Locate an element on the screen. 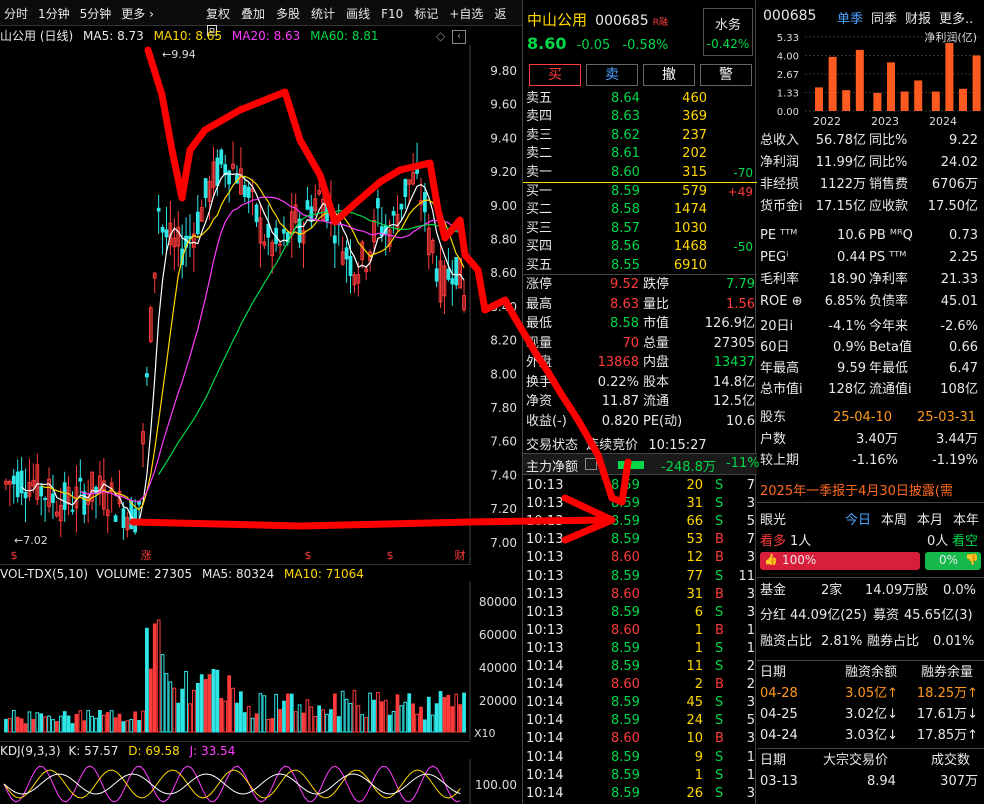 This screenshot has height=804, width=984. tool-button: 统计 is located at coordinates (323, 14).